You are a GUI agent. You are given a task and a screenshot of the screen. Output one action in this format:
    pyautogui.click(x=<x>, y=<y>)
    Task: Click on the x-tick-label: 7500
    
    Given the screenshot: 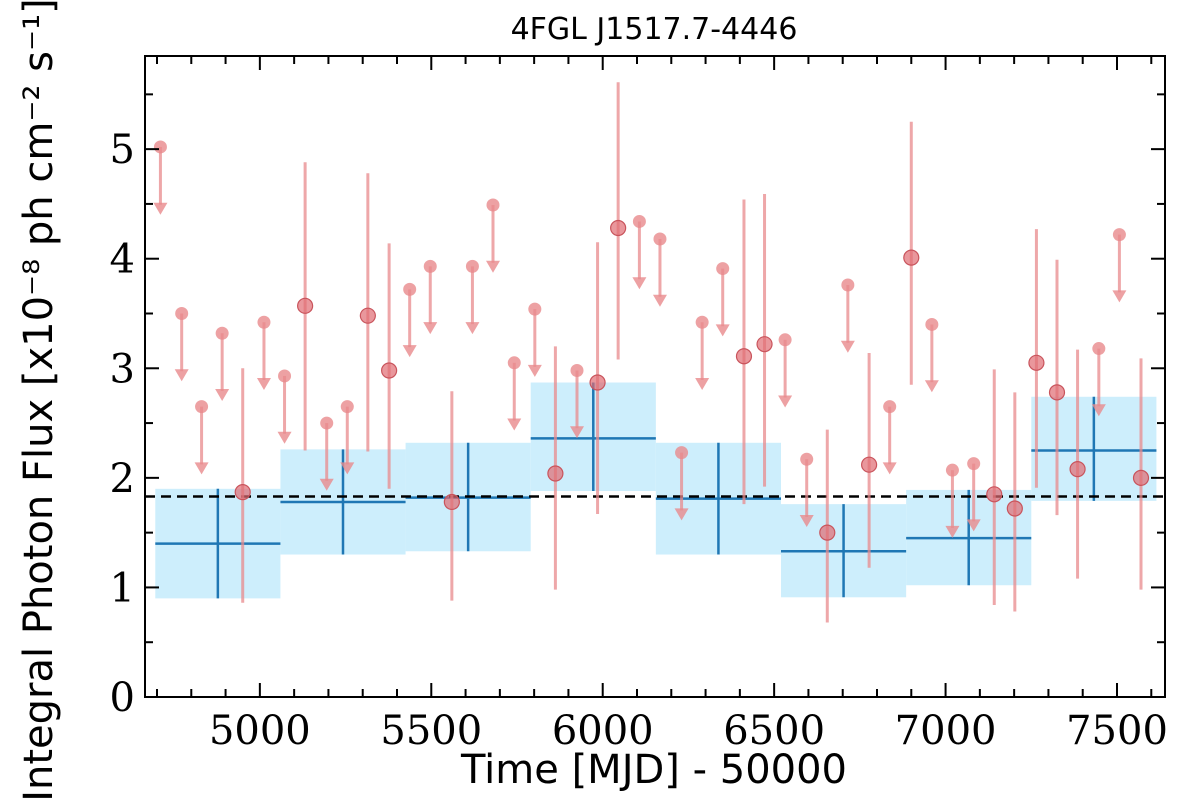 What is the action you would take?
    pyautogui.click(x=1117, y=731)
    